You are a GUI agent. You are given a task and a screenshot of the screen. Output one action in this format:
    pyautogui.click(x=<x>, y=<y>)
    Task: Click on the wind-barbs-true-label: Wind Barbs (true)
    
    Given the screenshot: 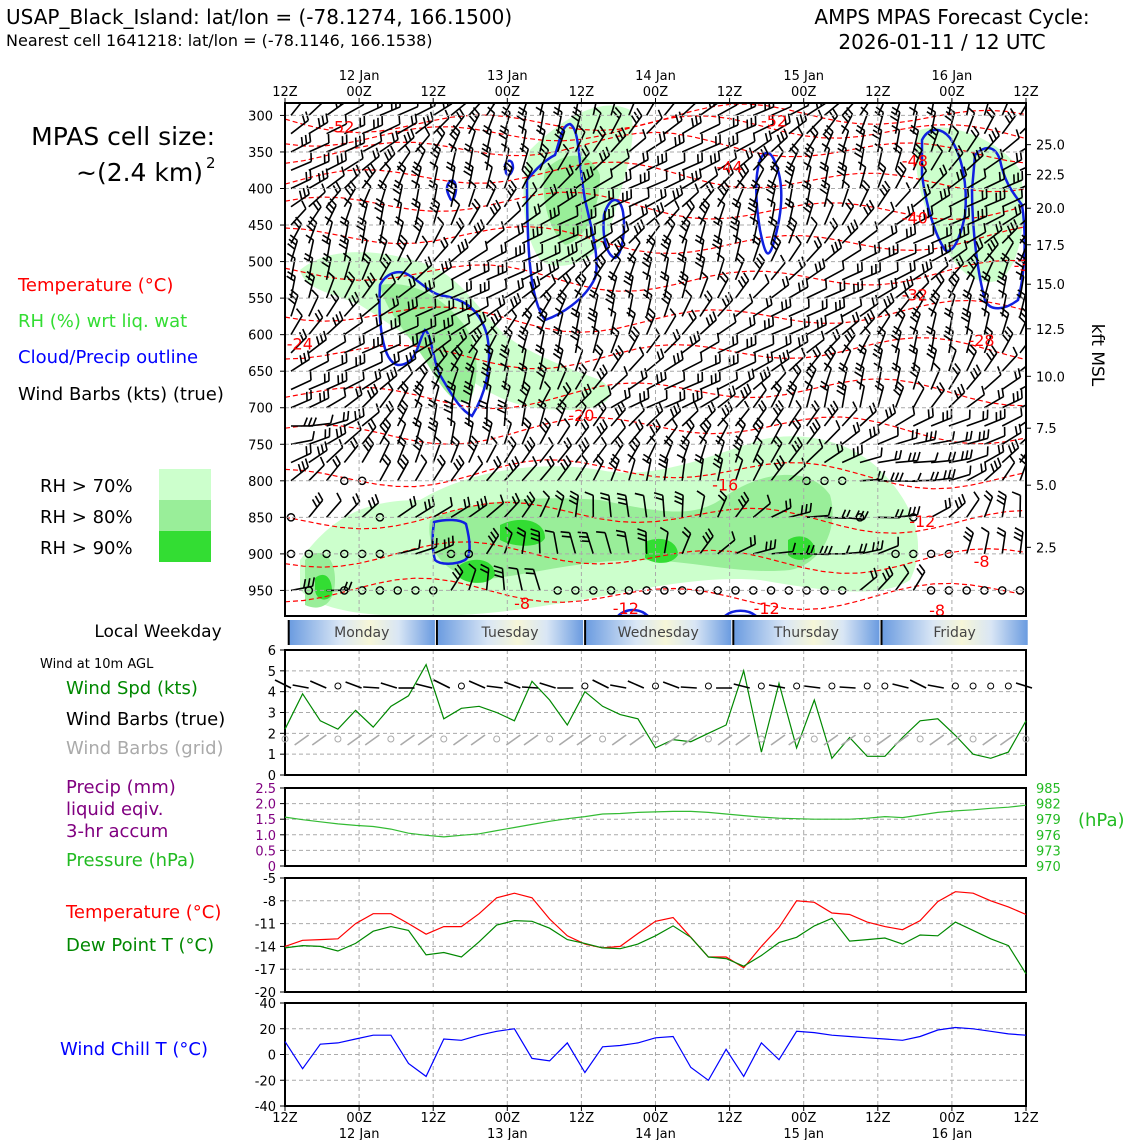 What is the action you would take?
    pyautogui.click(x=145, y=719)
    